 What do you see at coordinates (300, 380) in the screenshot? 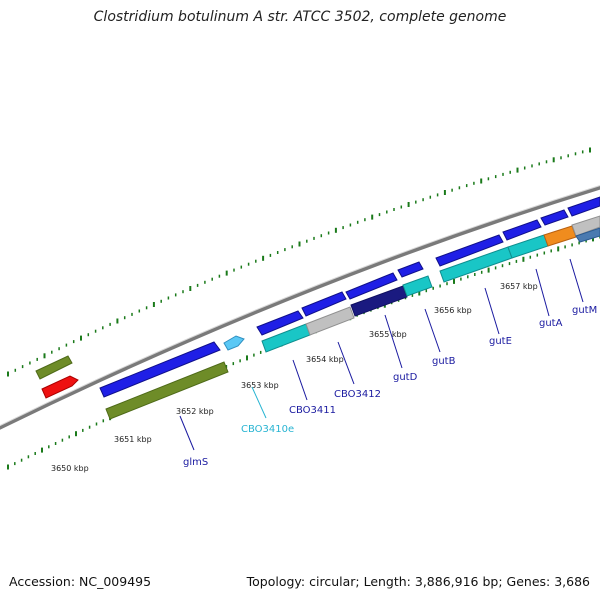
I see `leader-cbo3411` at bounding box center [300, 380].